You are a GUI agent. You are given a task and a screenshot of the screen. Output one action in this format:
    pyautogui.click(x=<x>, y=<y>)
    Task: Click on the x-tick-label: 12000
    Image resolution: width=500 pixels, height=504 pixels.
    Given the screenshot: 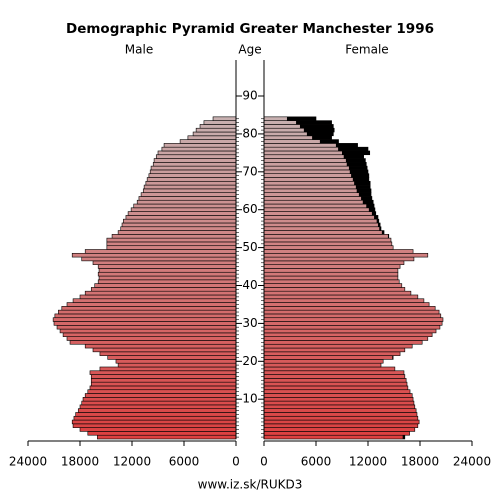 What is the action you would take?
    pyautogui.click(x=368, y=462)
    